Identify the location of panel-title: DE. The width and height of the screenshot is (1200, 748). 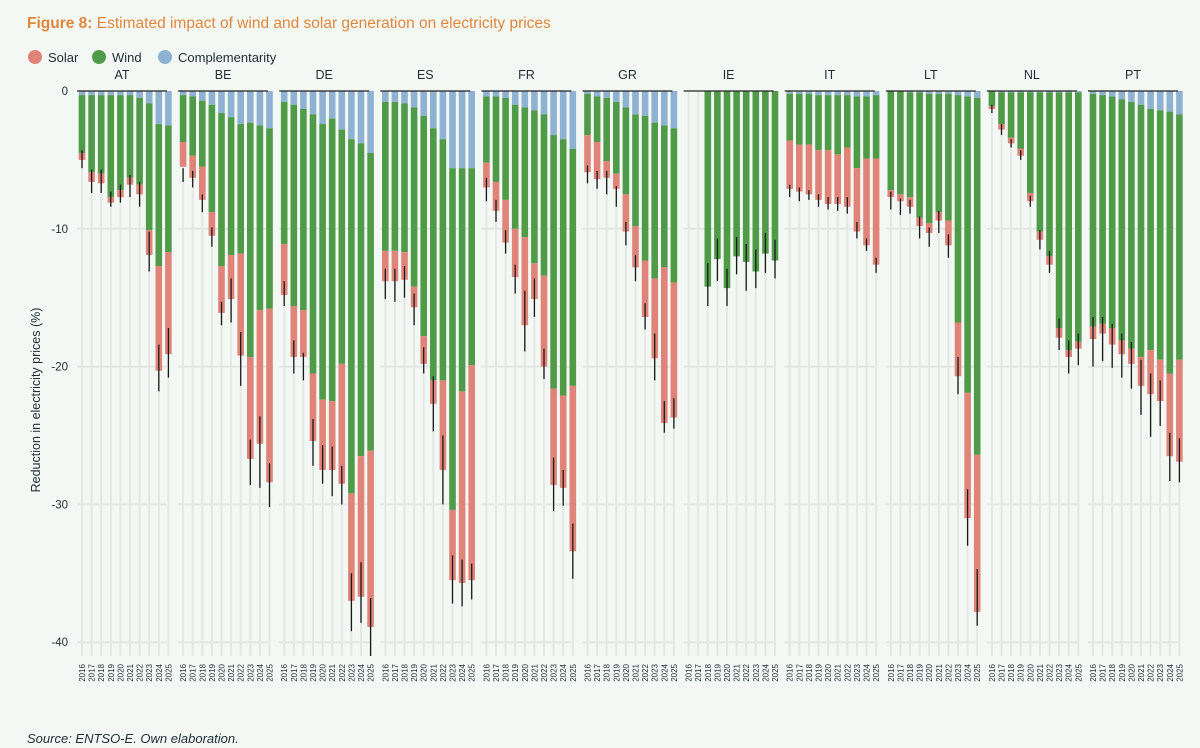
(324, 75).